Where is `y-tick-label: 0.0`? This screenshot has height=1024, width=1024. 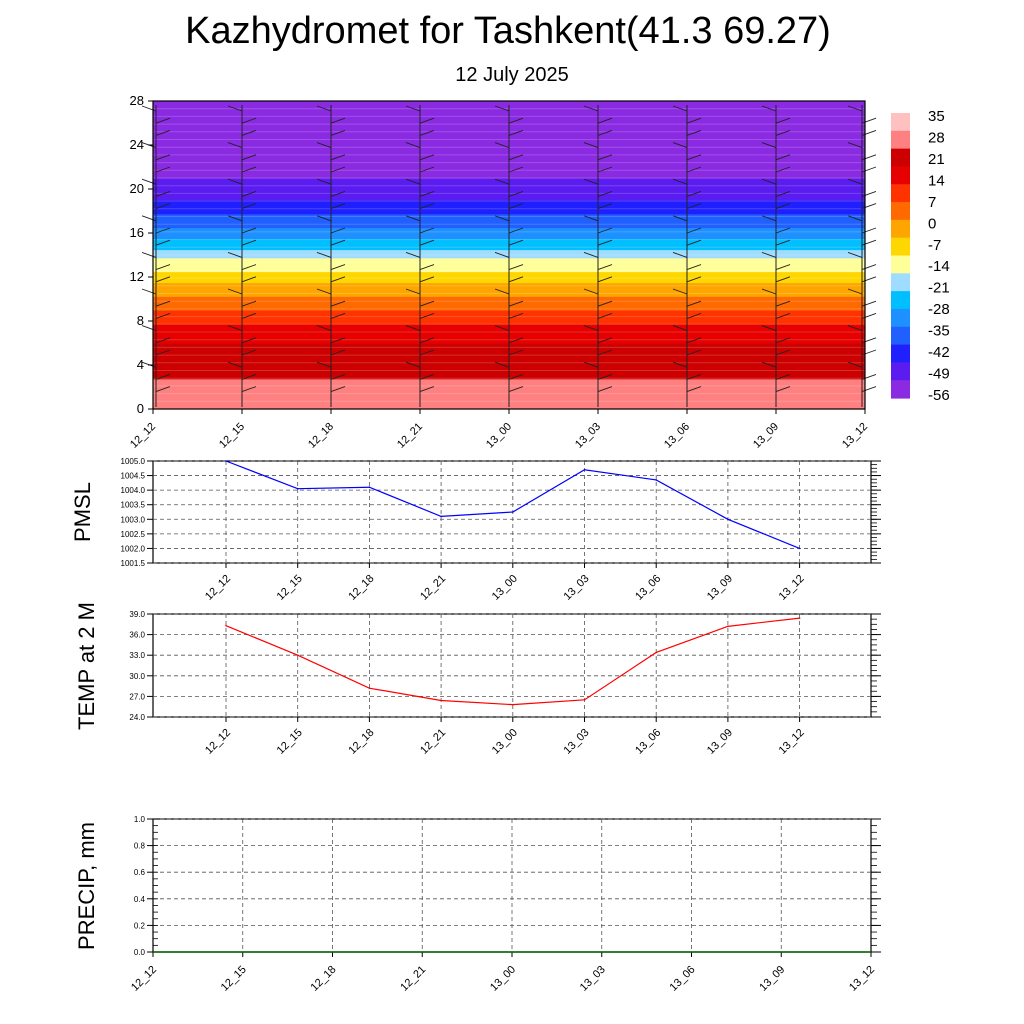
y-tick-label: 0.0 is located at coordinates (140, 952).